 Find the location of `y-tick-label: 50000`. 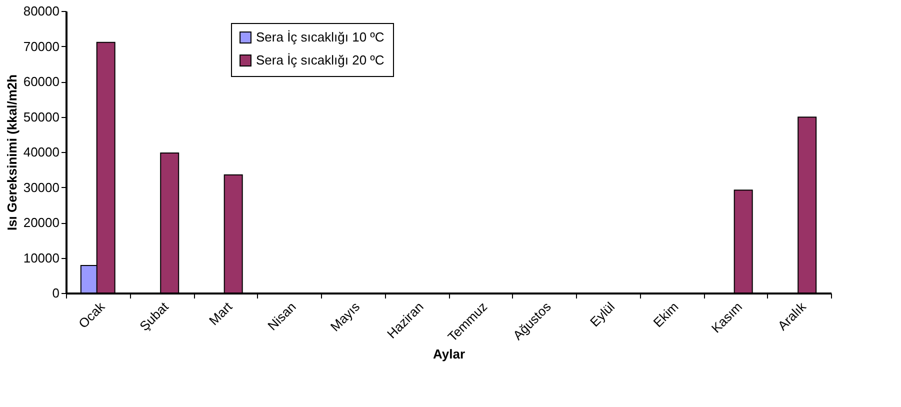

y-tick-label: 50000 is located at coordinates (41, 116).